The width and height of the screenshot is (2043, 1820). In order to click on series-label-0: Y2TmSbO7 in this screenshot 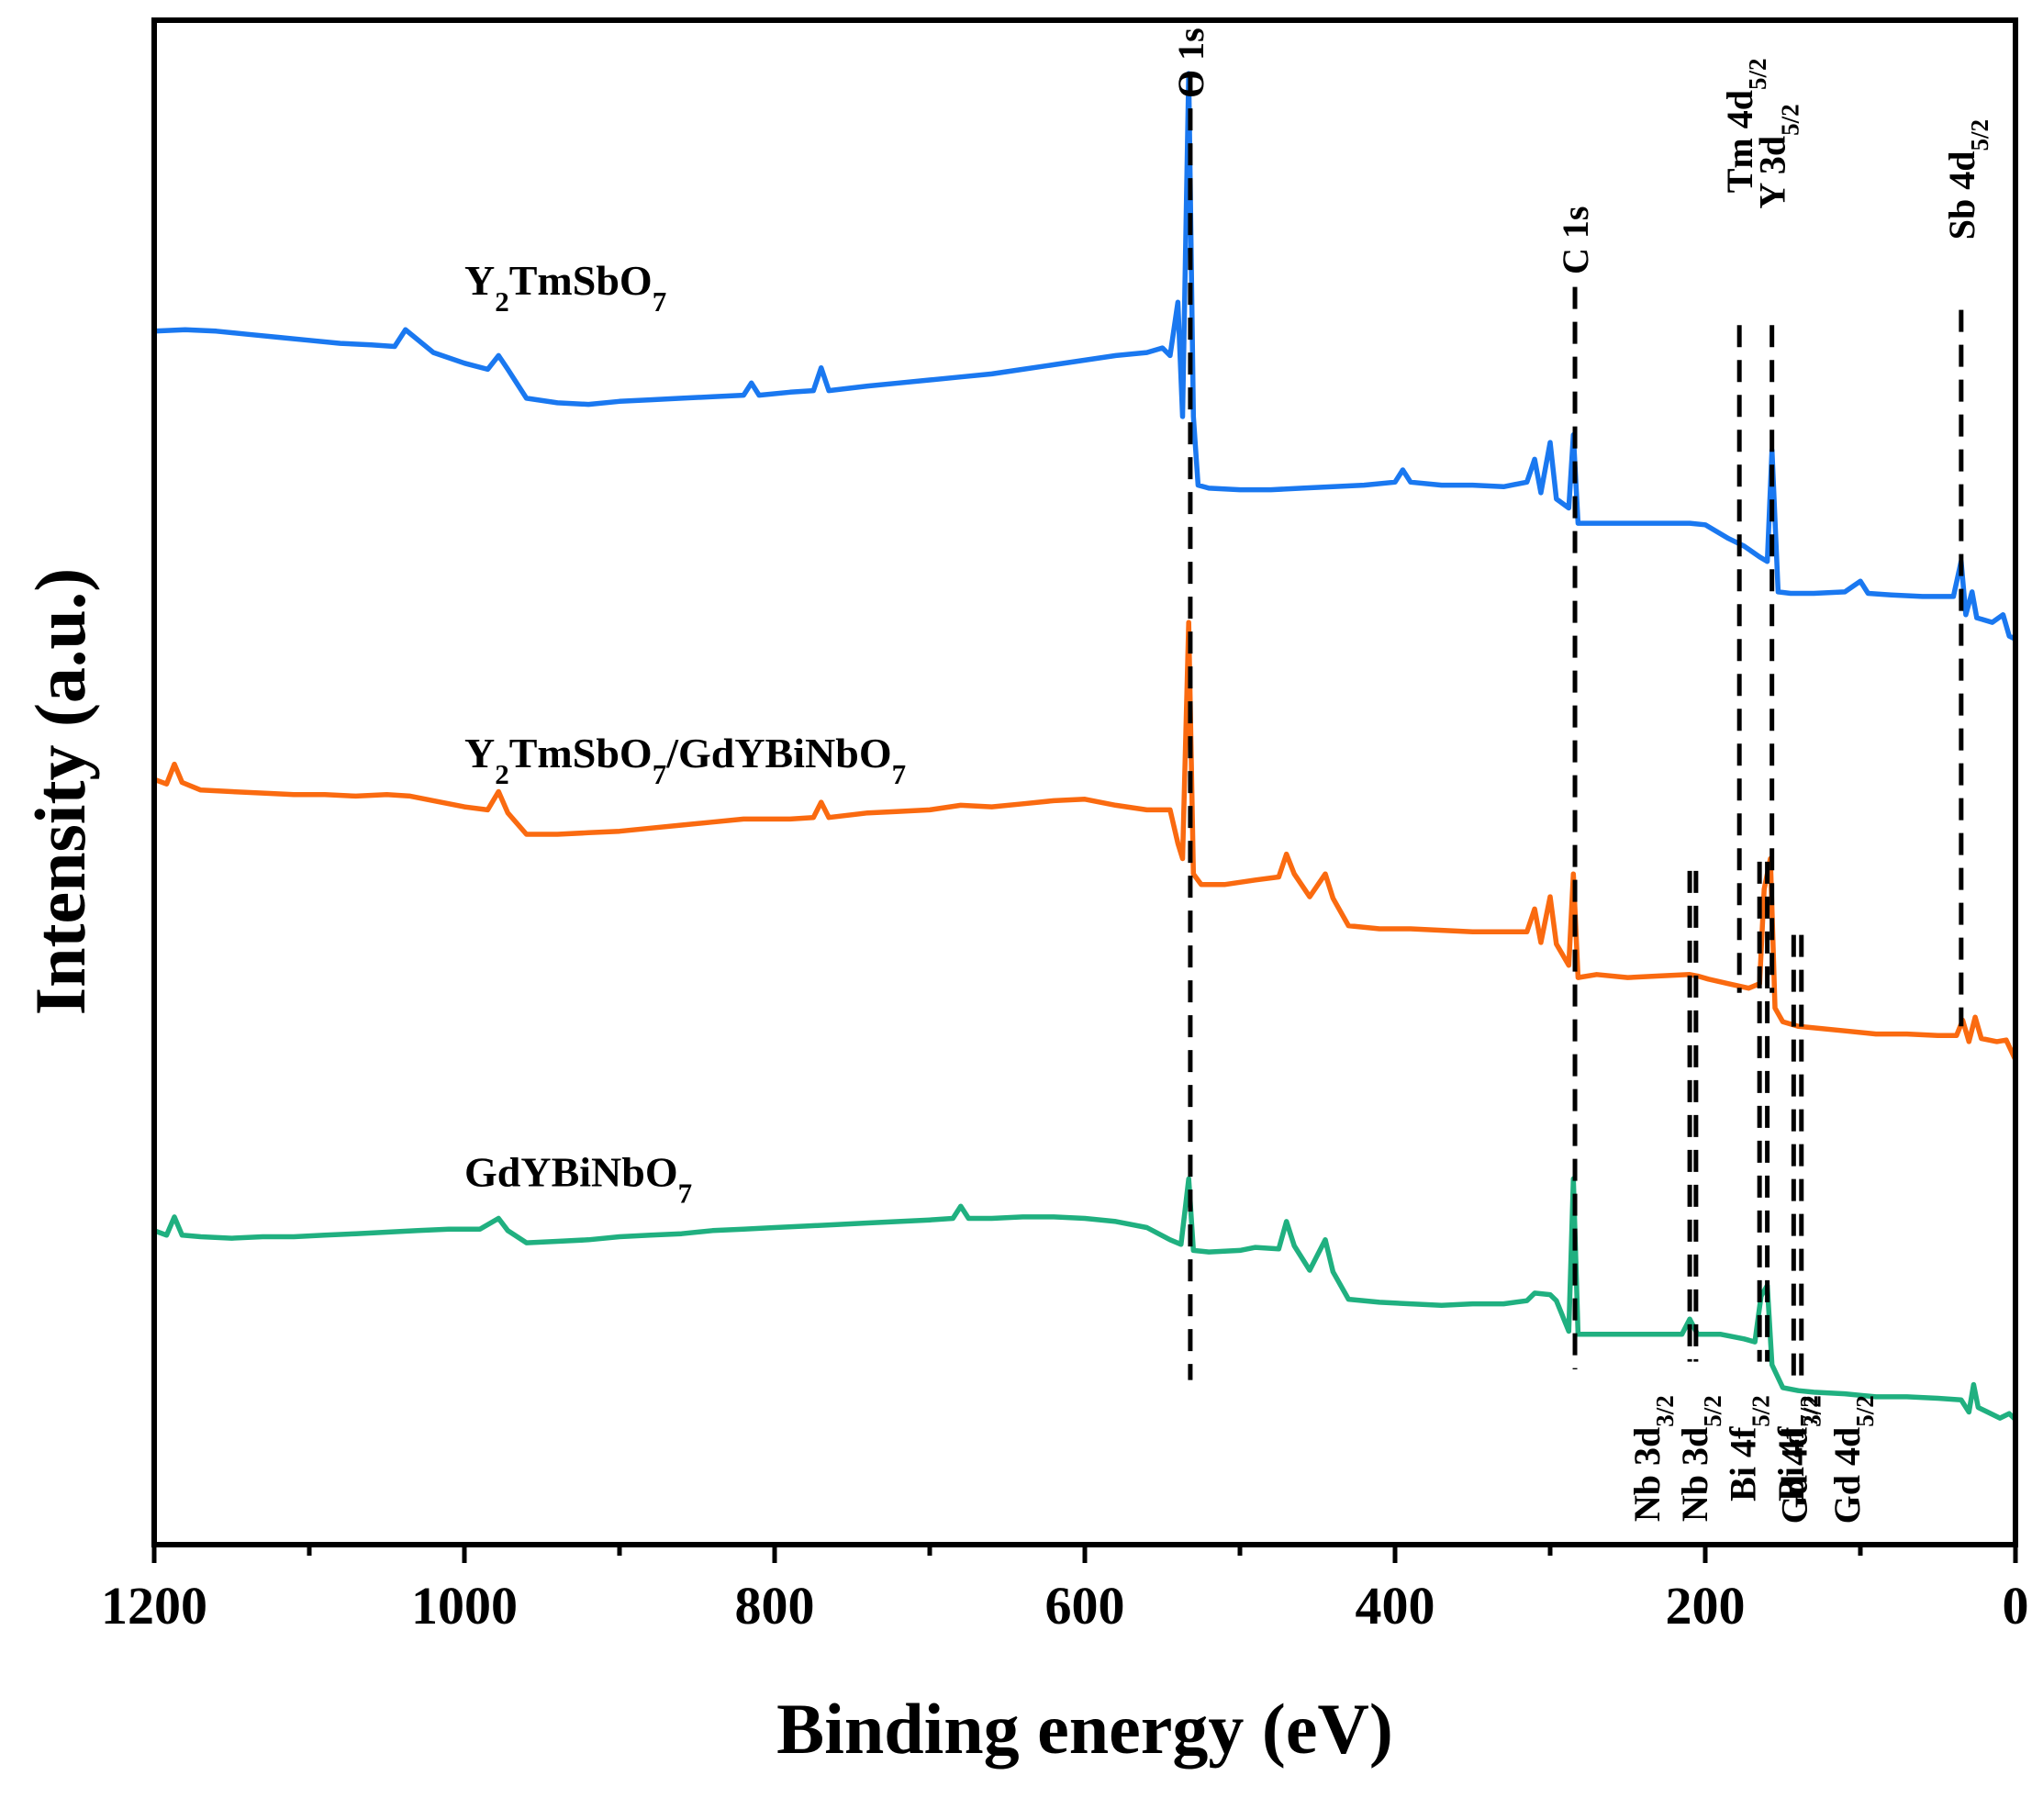, I will do `click(565, 287)`.